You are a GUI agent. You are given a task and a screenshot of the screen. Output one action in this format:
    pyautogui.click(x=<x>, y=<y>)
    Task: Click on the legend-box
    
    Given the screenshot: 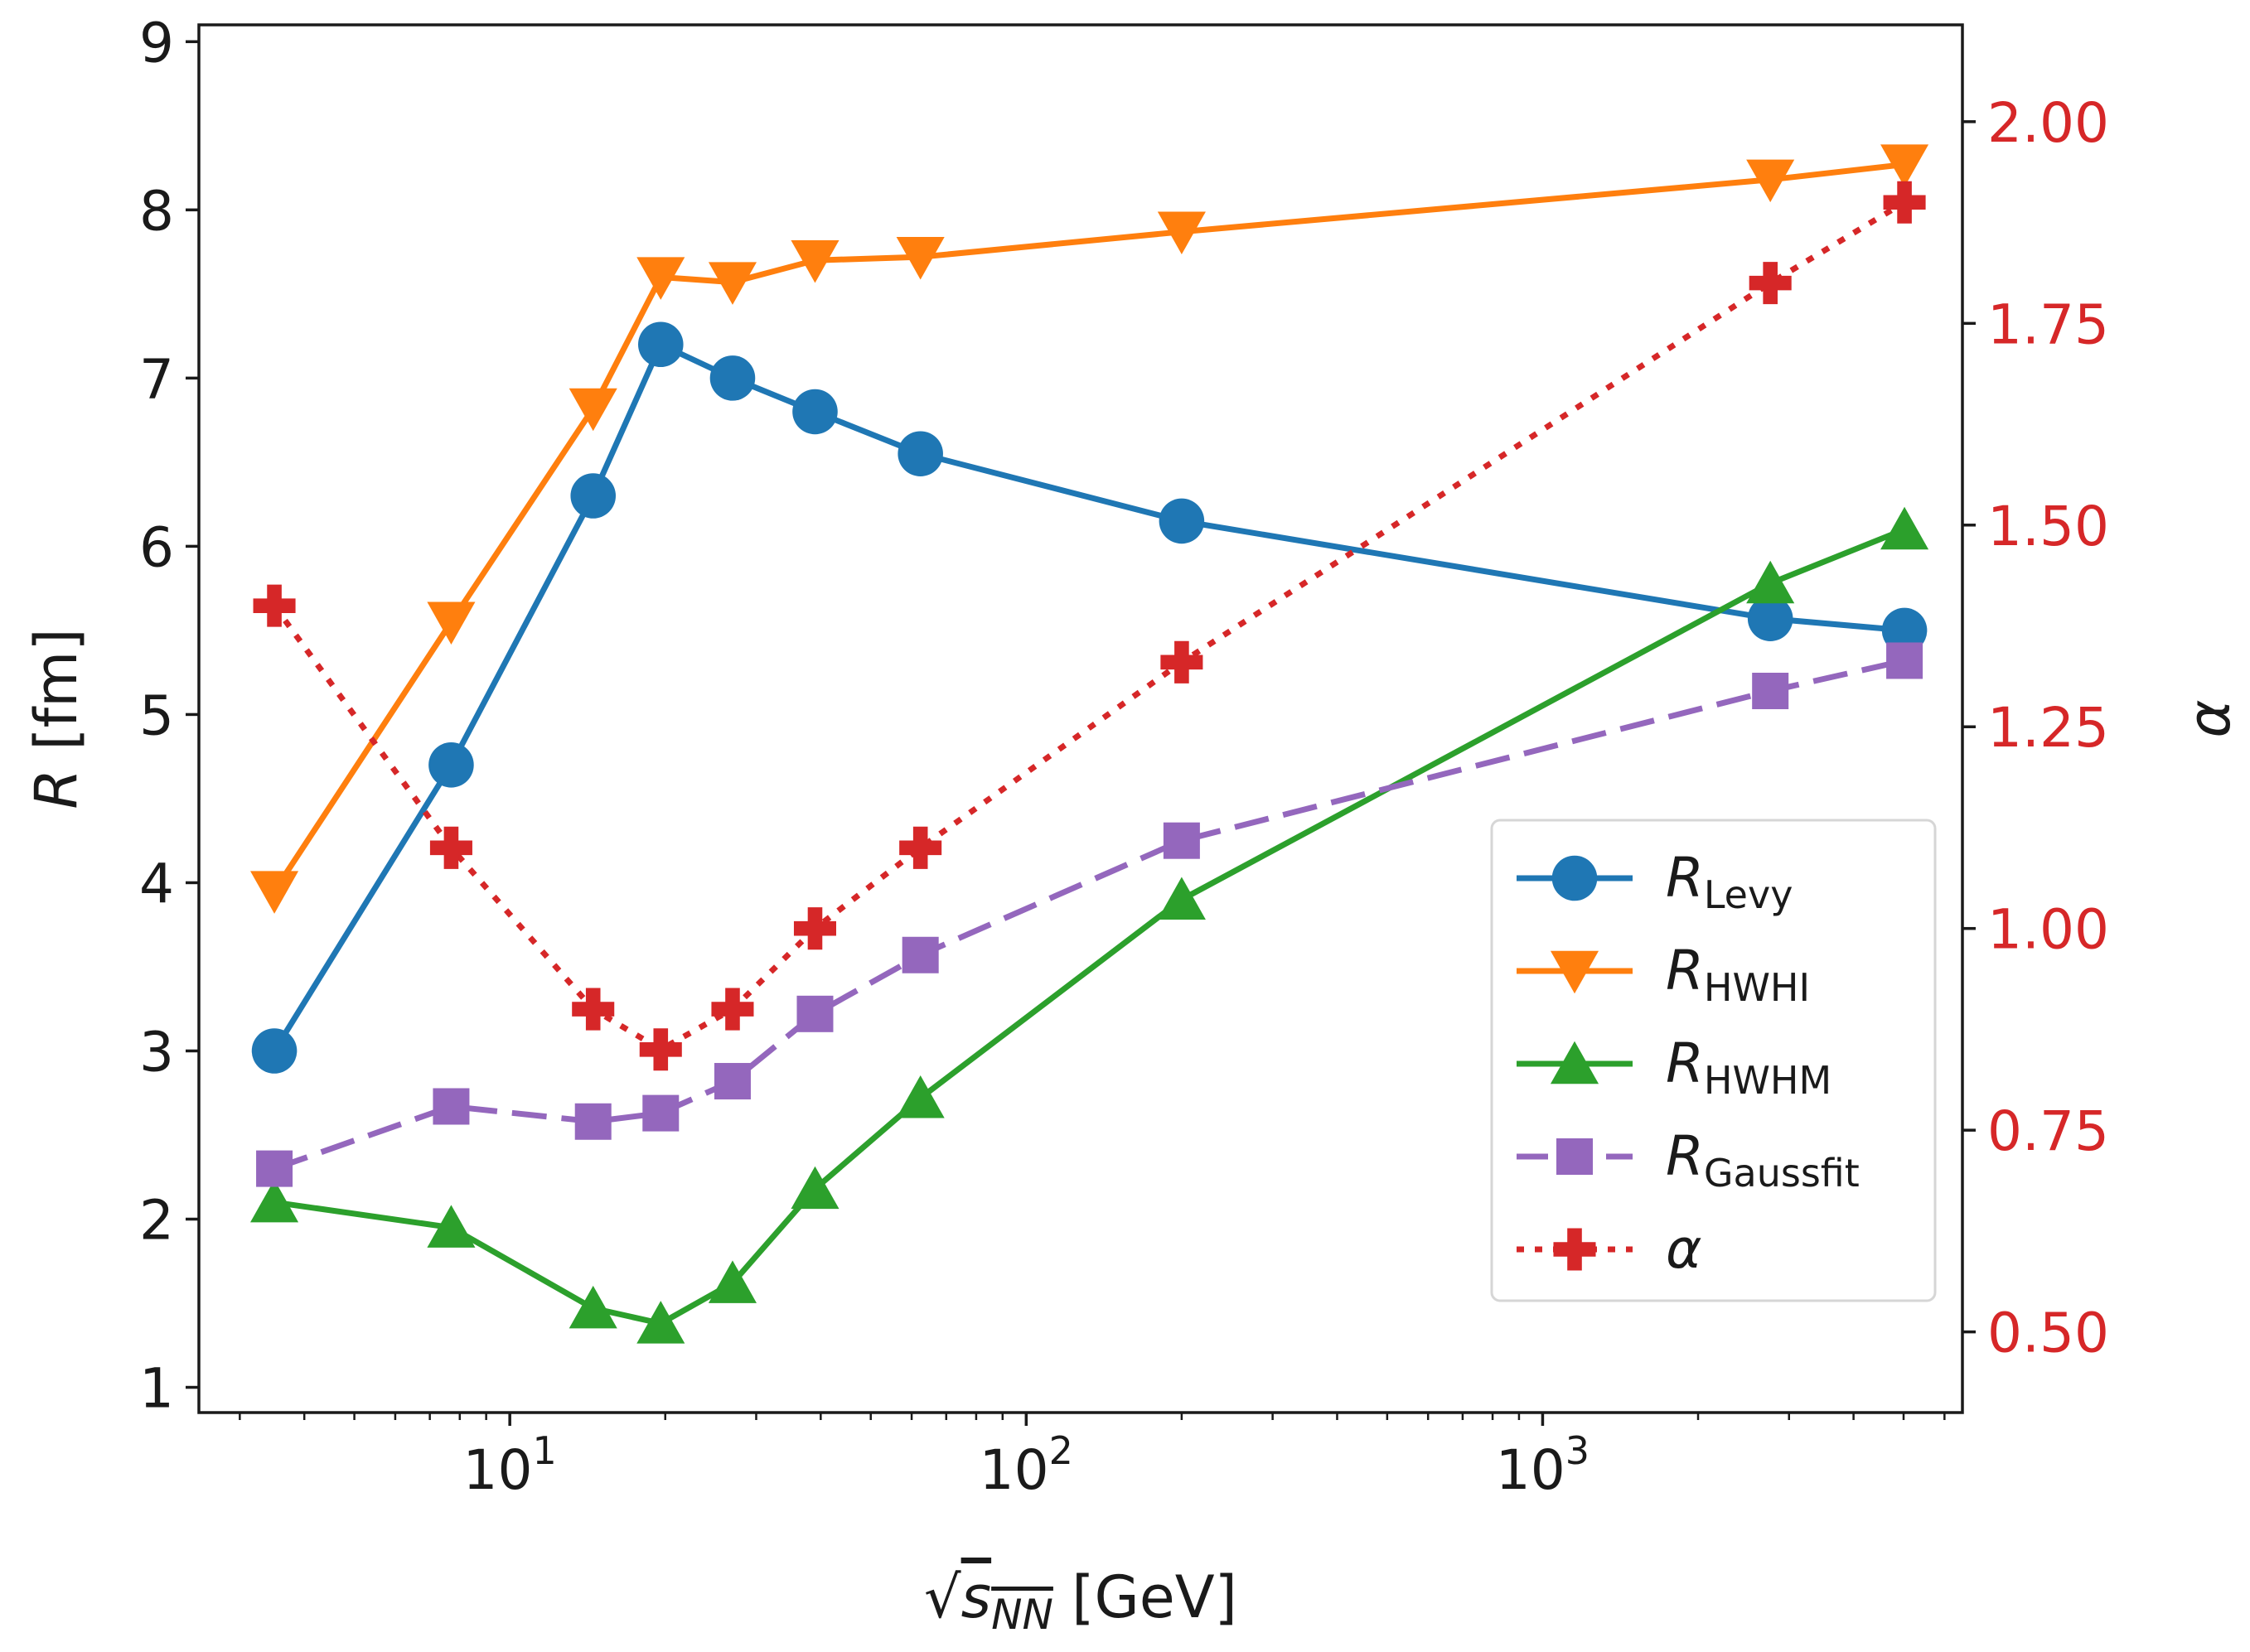 What is the action you would take?
    pyautogui.click(x=1713, y=1060)
    